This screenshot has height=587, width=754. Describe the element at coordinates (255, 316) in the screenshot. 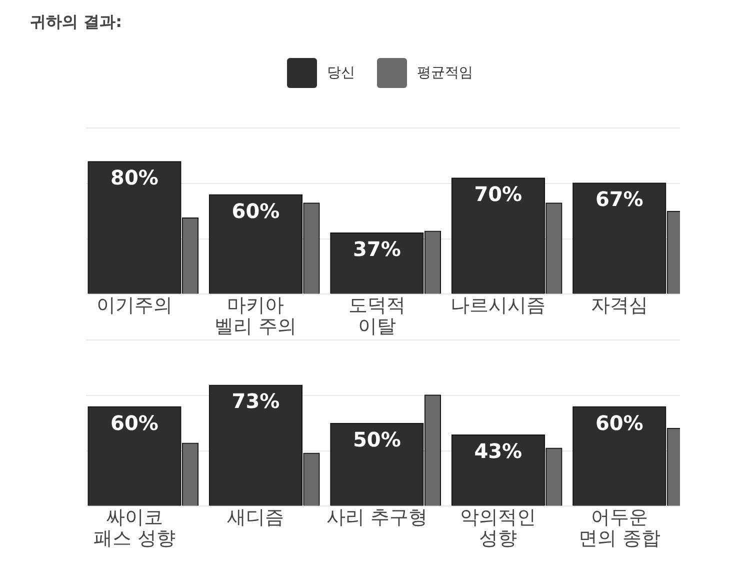

I see `x-tick-label: 마키아 벨리 주의` at that location.